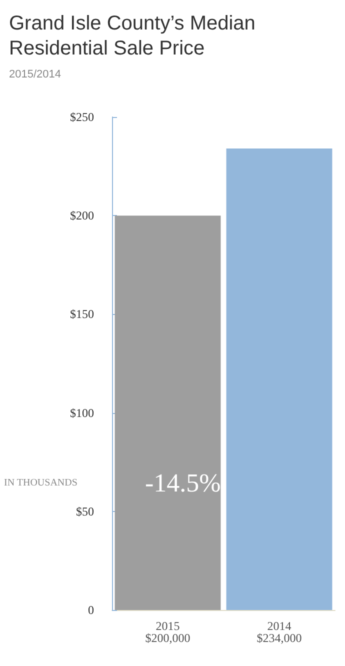 This screenshot has width=345, height=666. I want to click on y-tick-label: $100, so click(82, 413).